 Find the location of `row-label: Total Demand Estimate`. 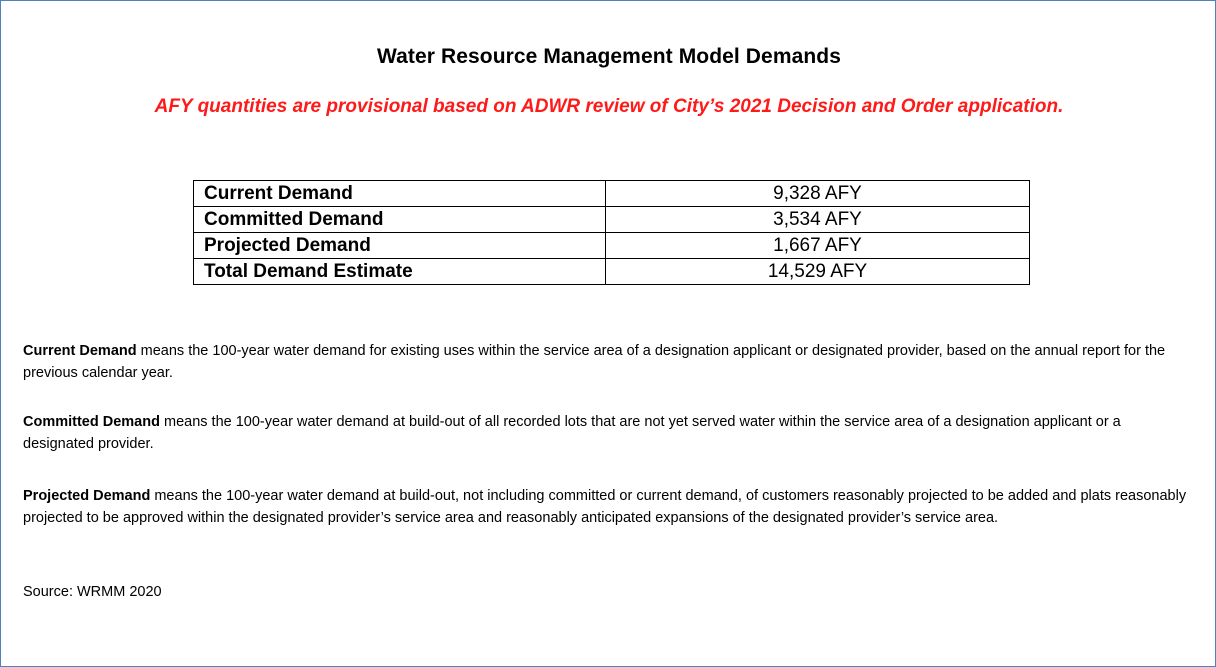

row-label: Total Demand Estimate is located at coordinates (399, 271).